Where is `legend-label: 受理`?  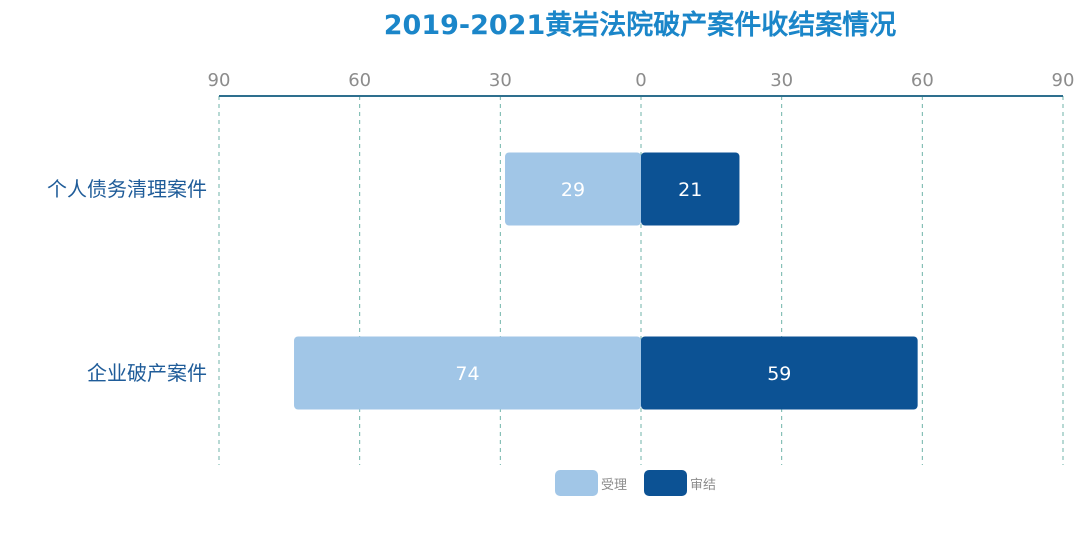 legend-label: 受理 is located at coordinates (614, 485).